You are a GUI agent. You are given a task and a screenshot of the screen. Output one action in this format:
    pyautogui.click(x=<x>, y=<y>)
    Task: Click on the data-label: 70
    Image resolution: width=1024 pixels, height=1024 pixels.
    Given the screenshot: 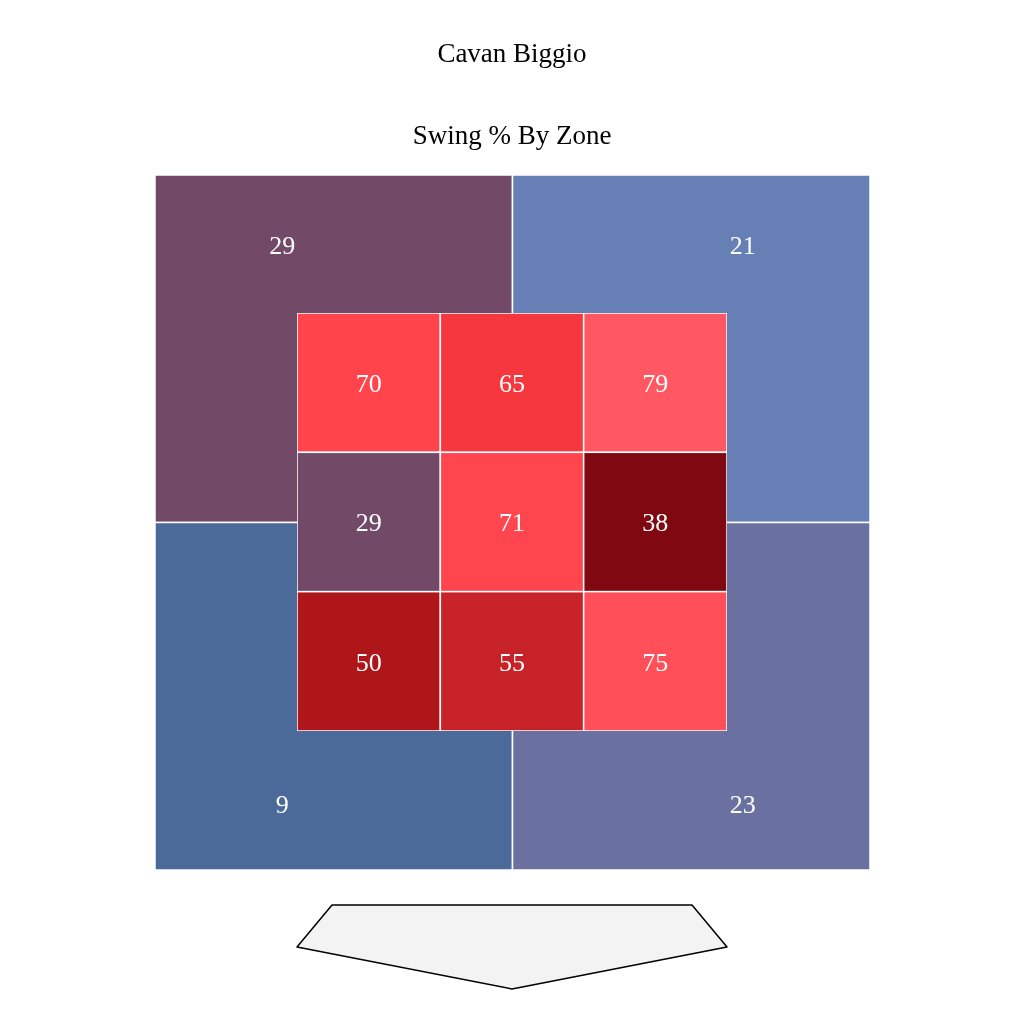 What is the action you would take?
    pyautogui.click(x=368, y=383)
    